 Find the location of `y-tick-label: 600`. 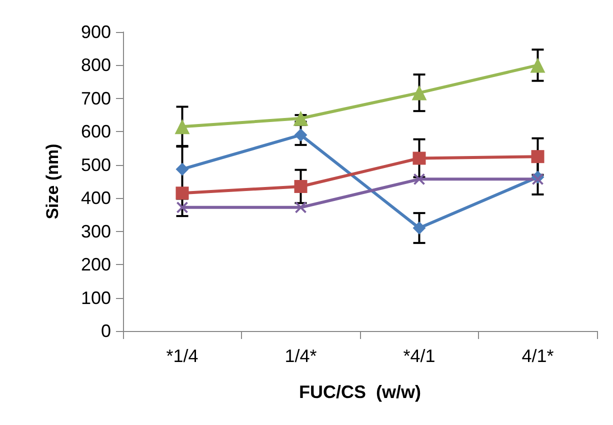

y-tick-label: 600 is located at coordinates (95, 132).